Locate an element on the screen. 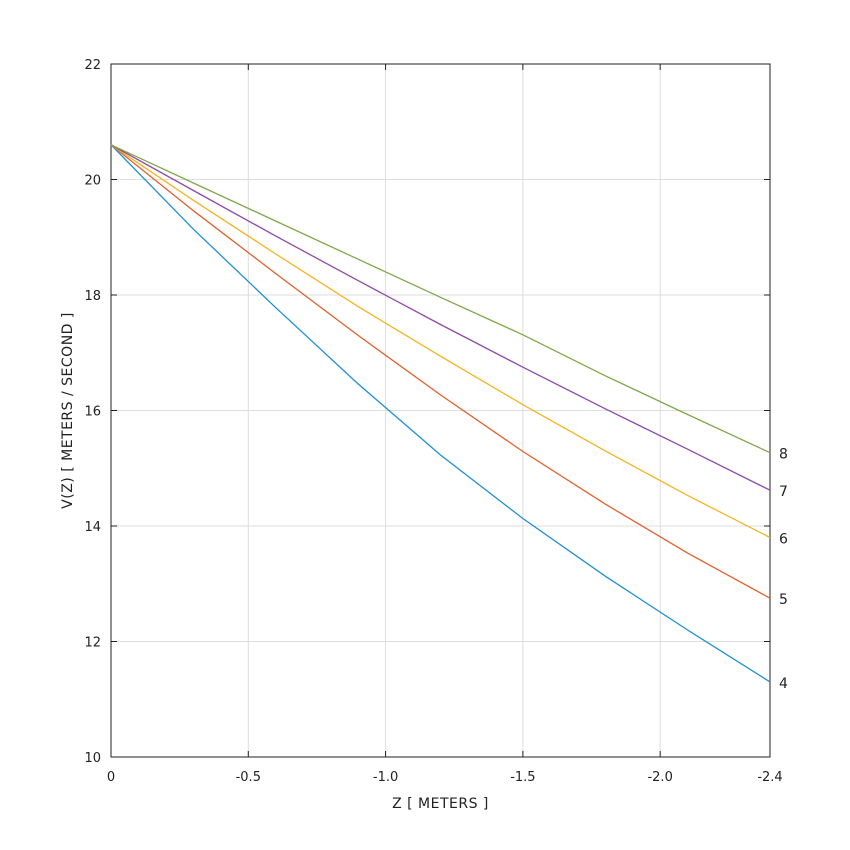 Image resolution: width=850 pixels, height=850 pixels. x-axis-title: Z [ METERS ] is located at coordinates (440, 804).